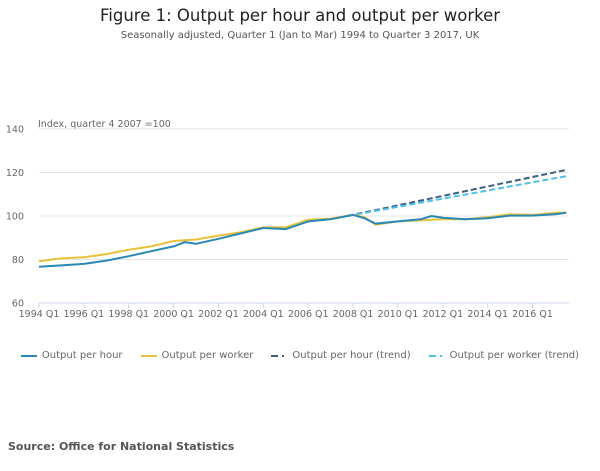 The height and width of the screenshot is (471, 600). I want to click on x-tick-label: 2002 Q1, so click(218, 314).